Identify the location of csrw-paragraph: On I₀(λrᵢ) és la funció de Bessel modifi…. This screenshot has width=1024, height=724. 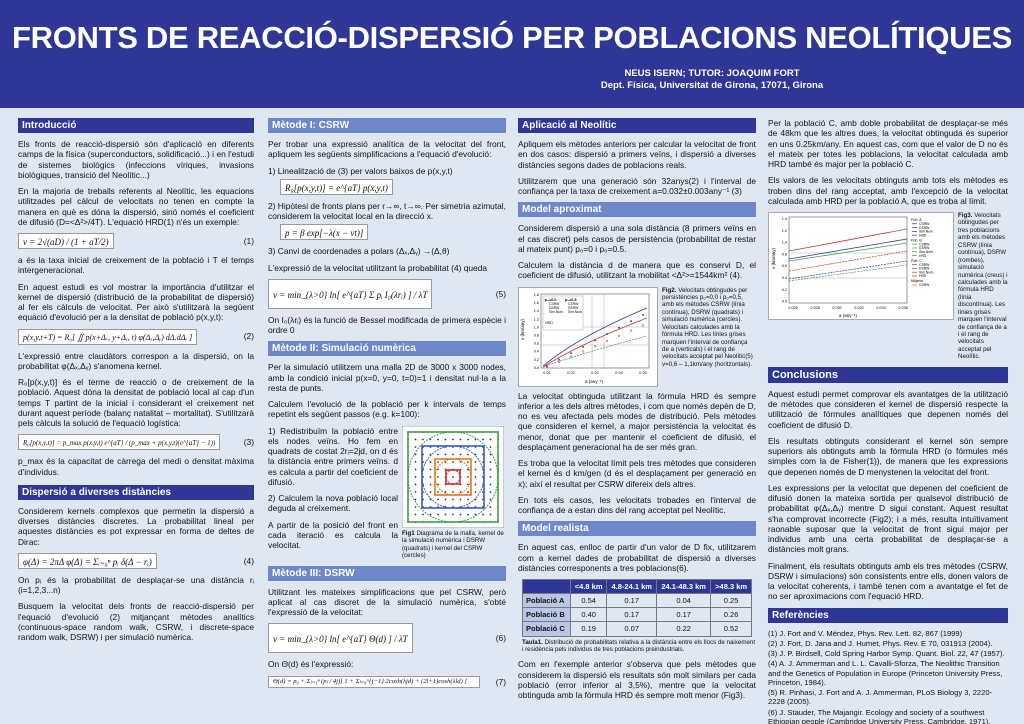
(387, 324).